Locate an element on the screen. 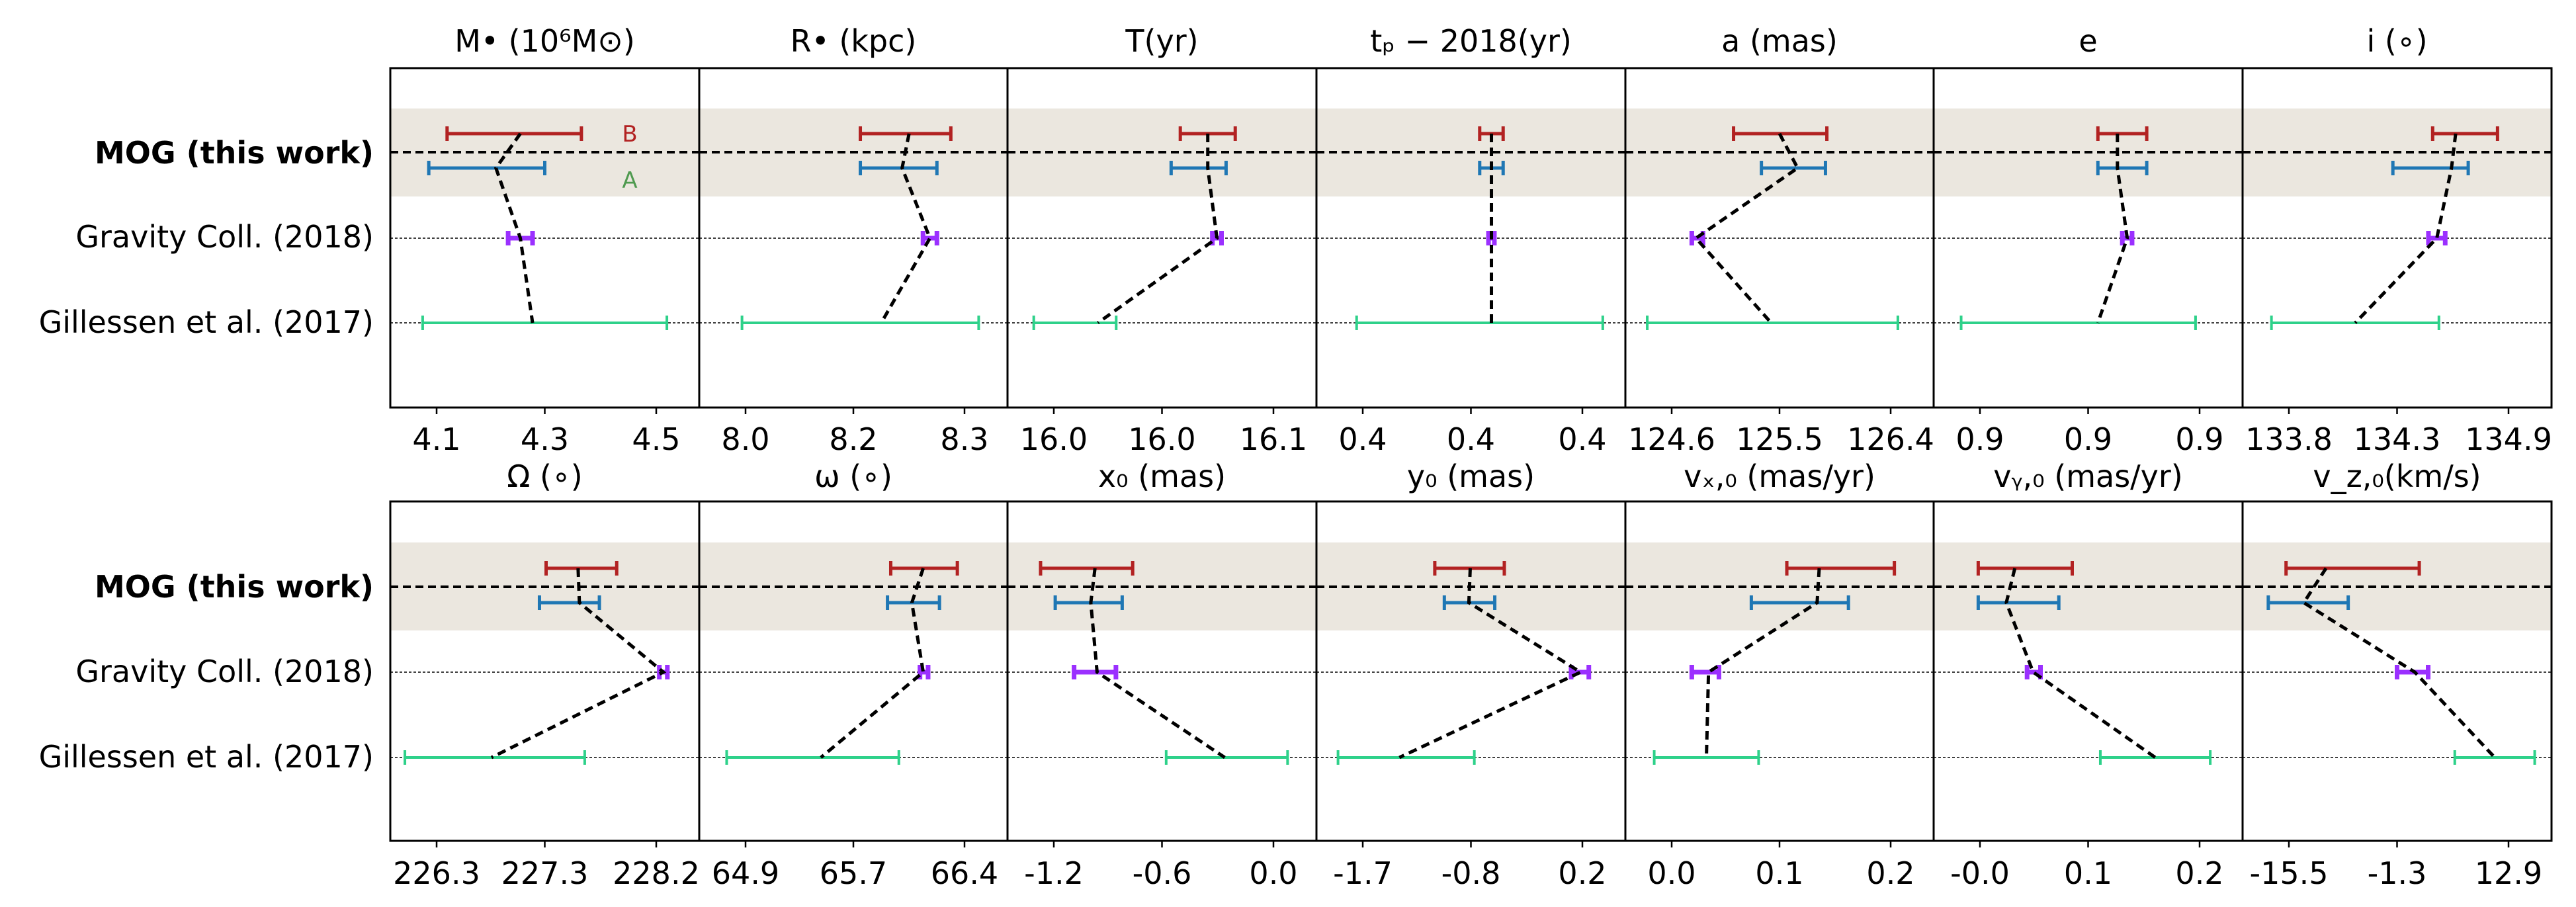 The image size is (2576, 907). label-a: A is located at coordinates (629, 180).